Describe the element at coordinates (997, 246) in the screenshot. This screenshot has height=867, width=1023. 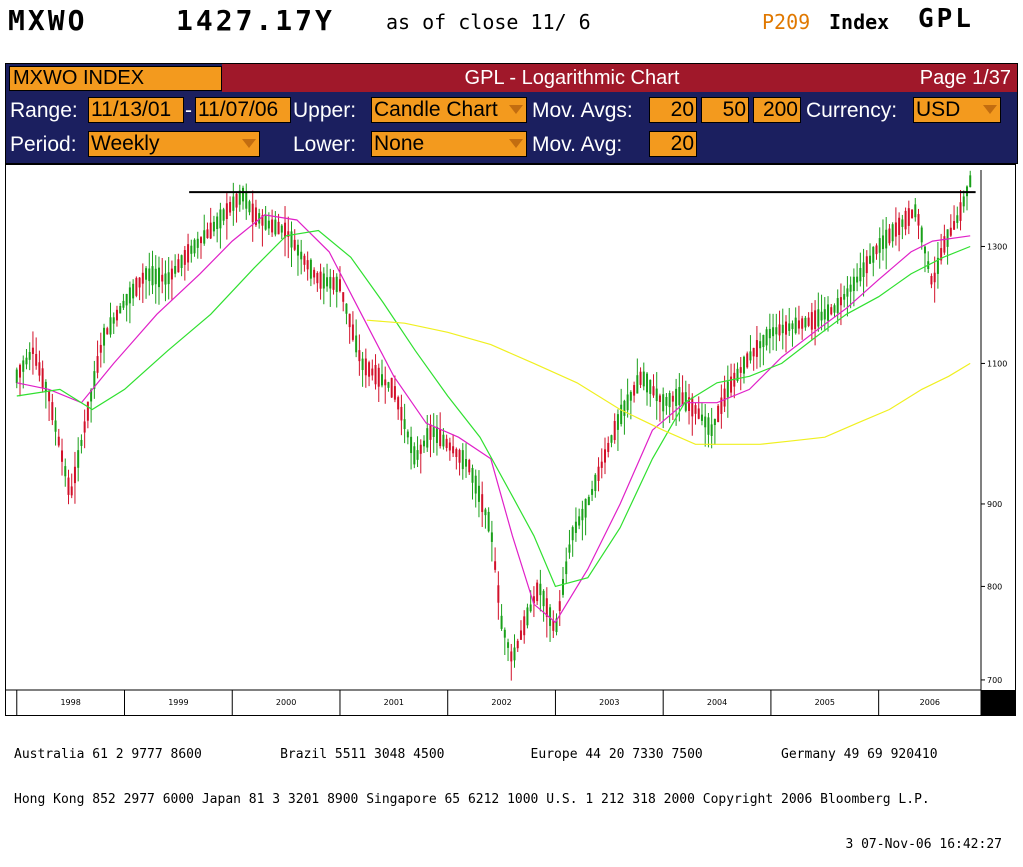
I see `y-tick-label: 1300` at that location.